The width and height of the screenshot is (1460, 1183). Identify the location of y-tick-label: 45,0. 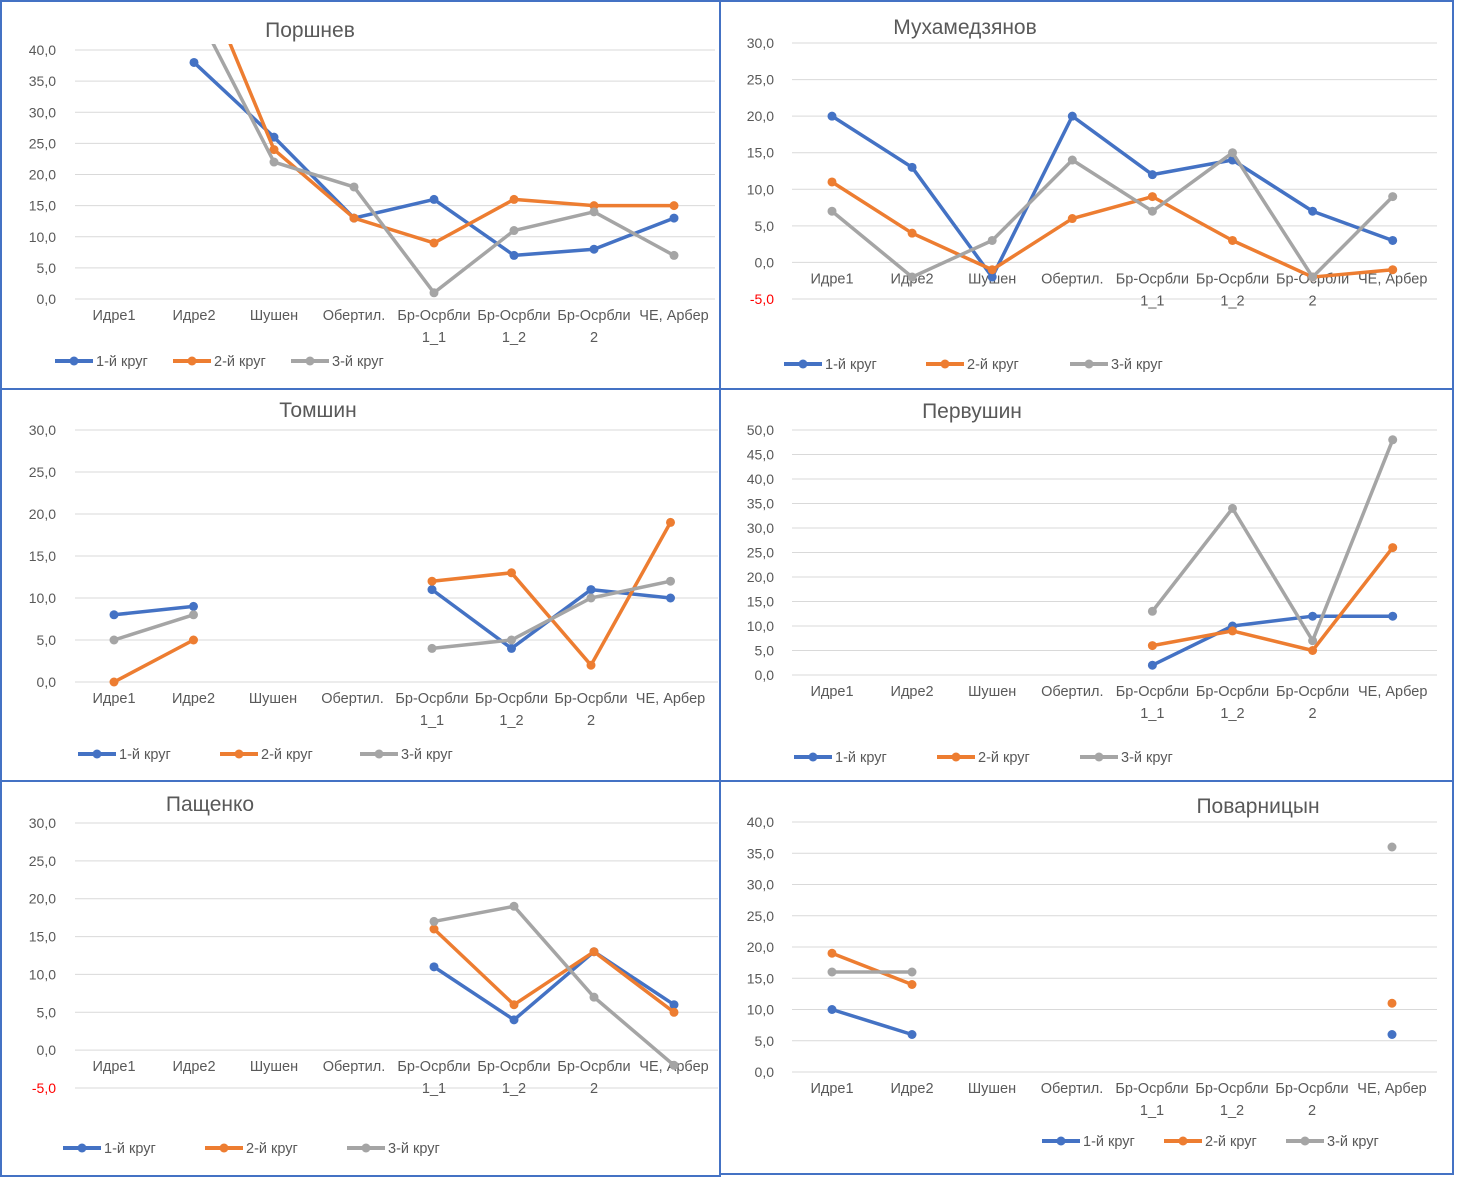
(760, 455).